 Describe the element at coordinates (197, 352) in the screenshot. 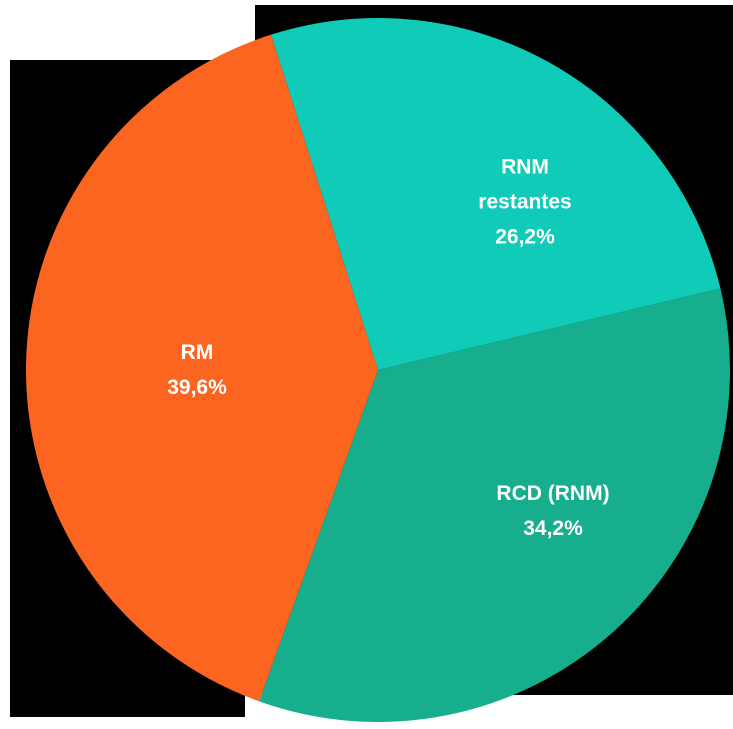

I see `slice-name: RM` at that location.